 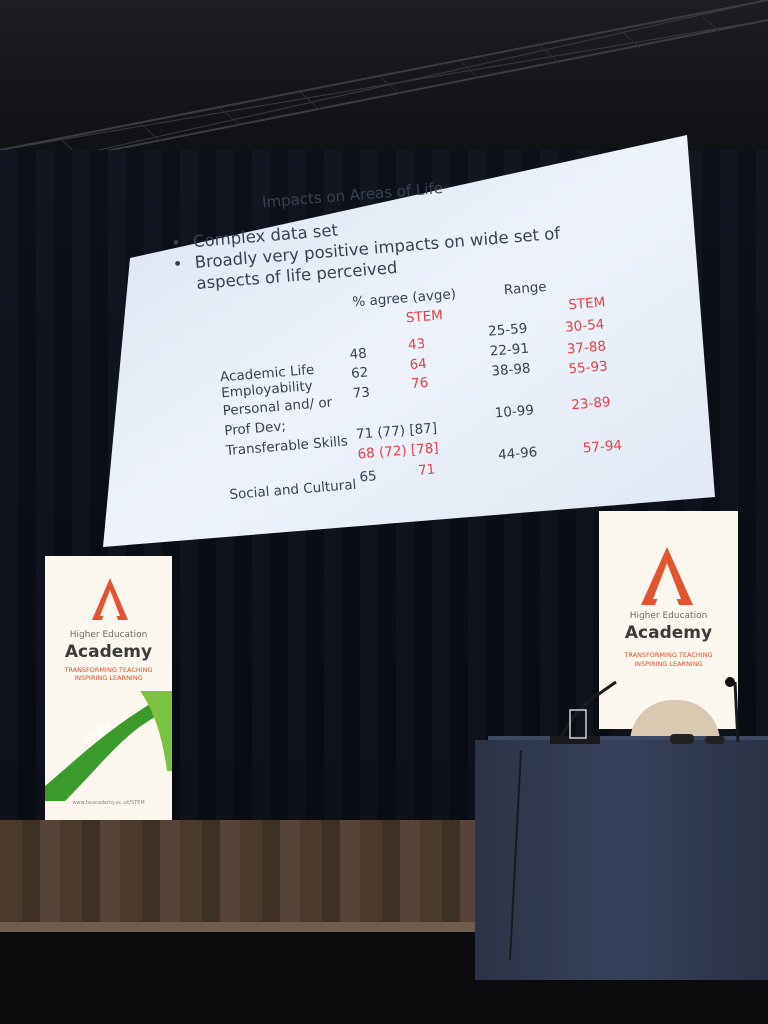 I want to click on row-stem-range: 57-94, so click(x=602, y=447).